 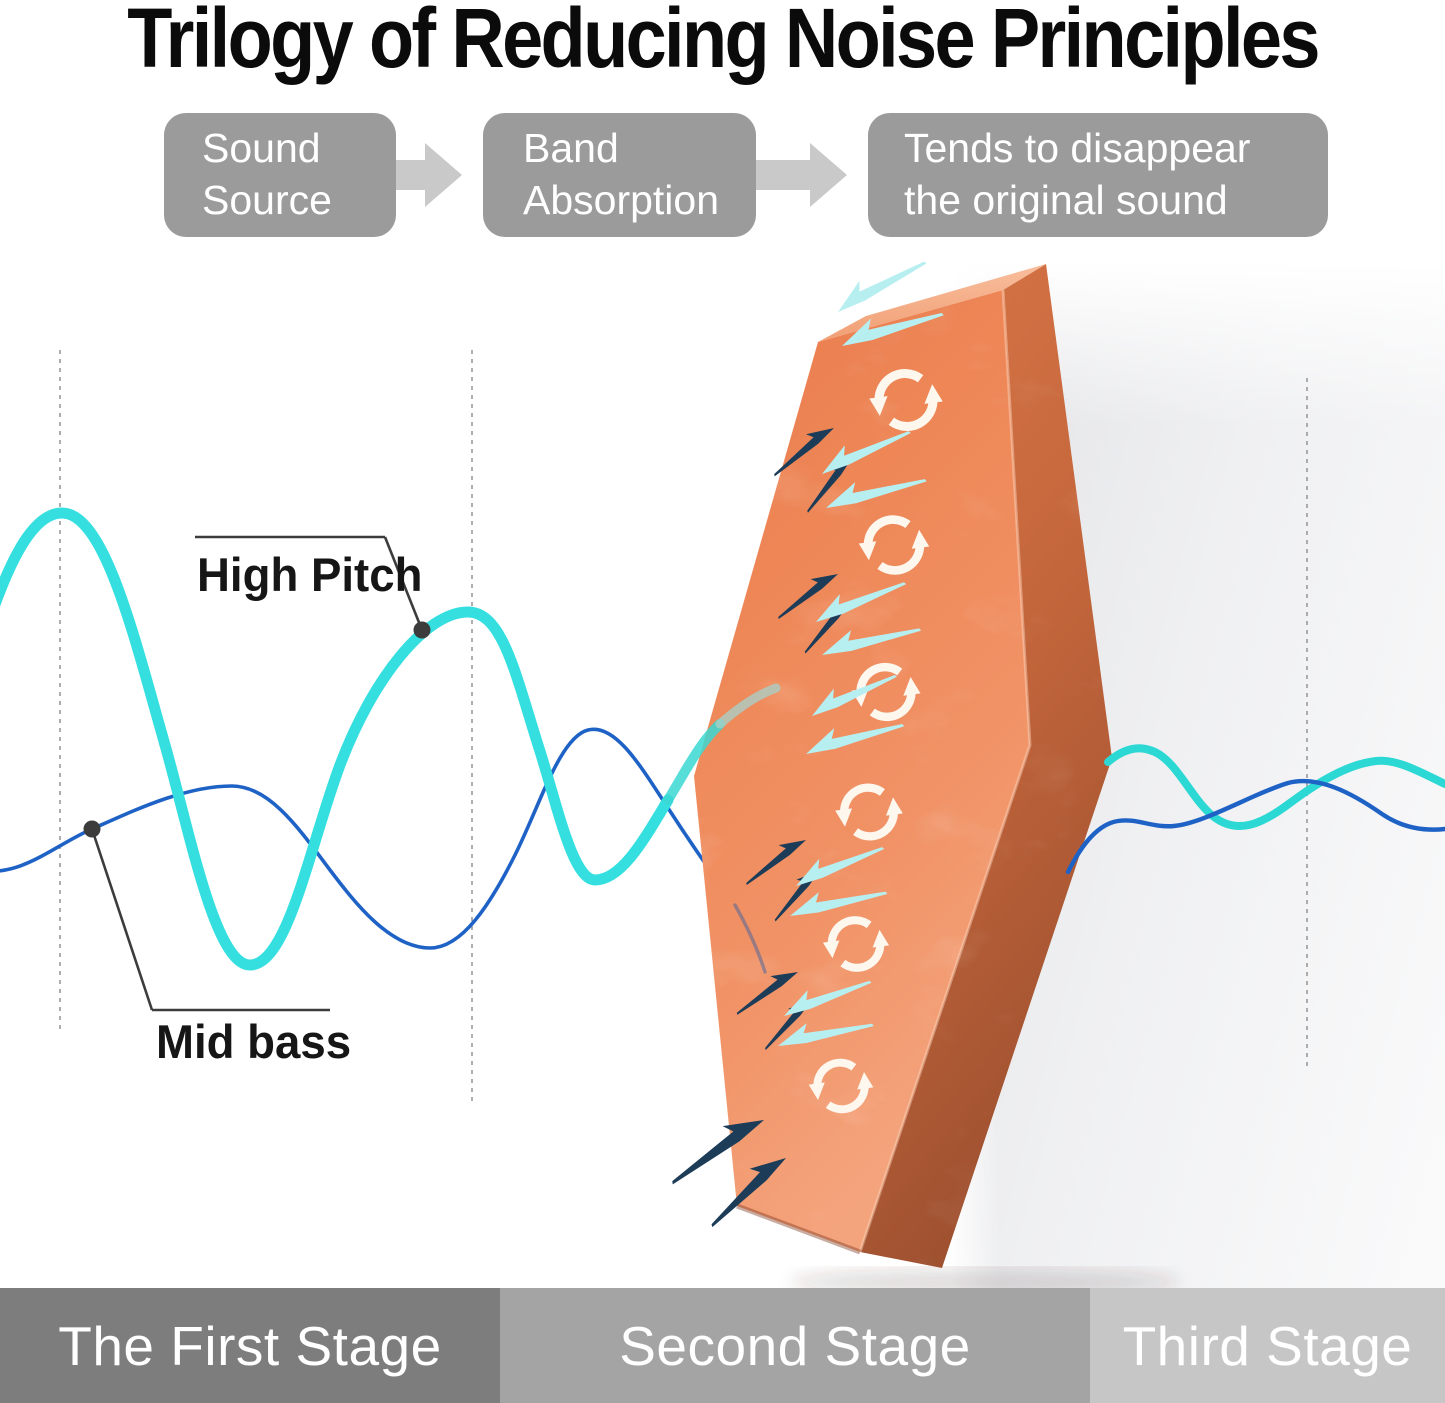 I want to click on high-pitch-callout, so click(x=313, y=587).